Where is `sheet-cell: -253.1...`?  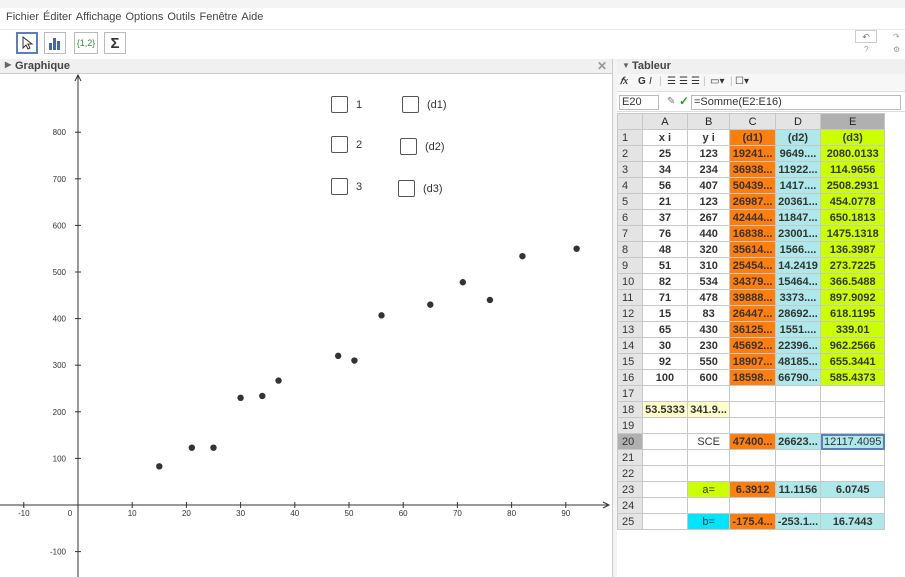
sheet-cell: -253.1... is located at coordinates (798, 521).